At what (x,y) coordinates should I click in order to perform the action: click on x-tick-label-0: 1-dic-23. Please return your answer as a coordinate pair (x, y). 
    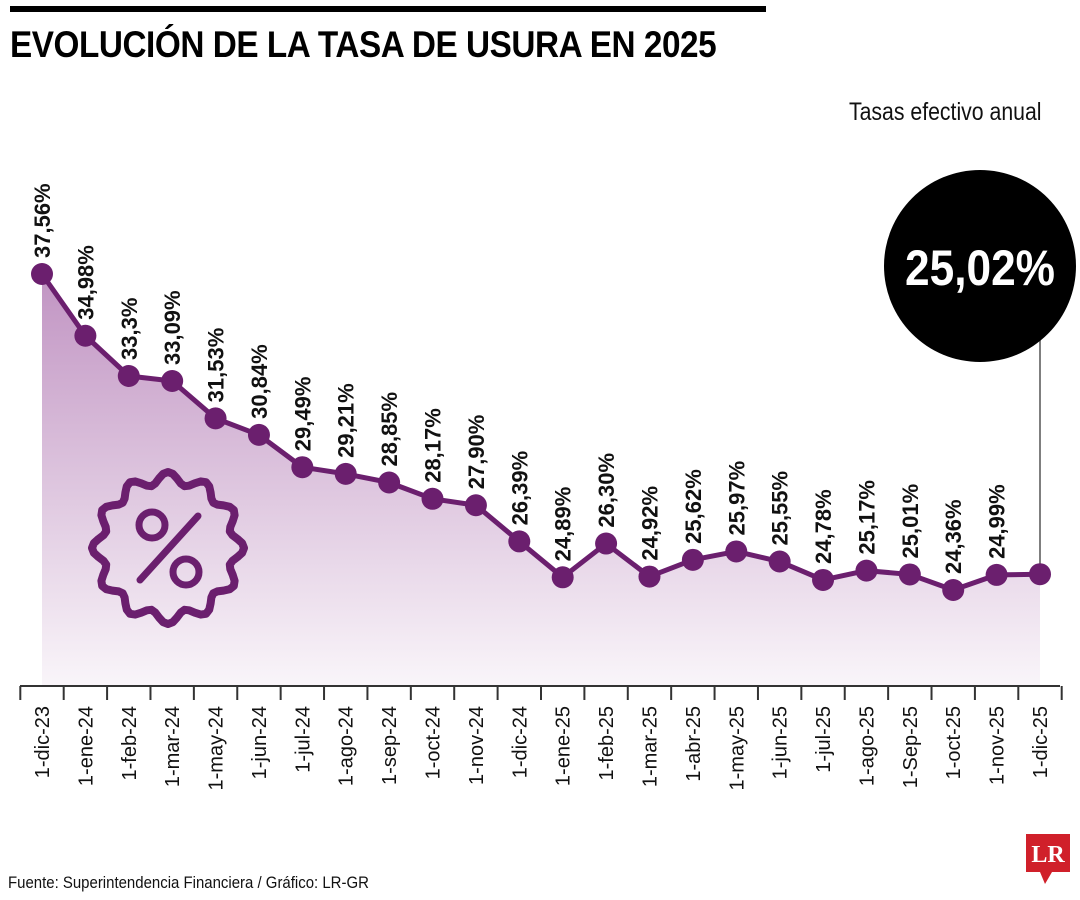
    Looking at the image, I should click on (43, 742).